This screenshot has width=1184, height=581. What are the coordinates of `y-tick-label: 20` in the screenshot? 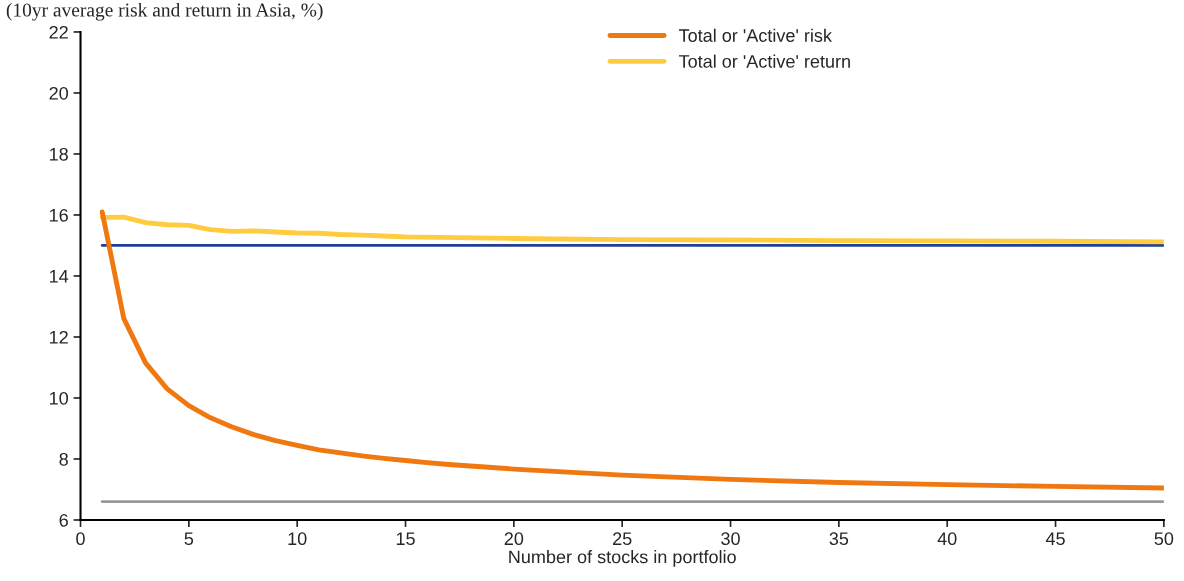 It's located at (58, 93).